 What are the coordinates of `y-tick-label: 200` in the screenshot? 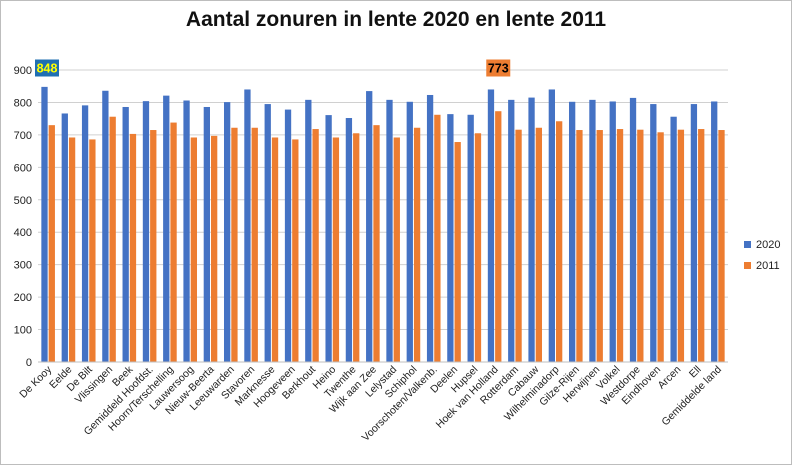 It's located at (23, 298).